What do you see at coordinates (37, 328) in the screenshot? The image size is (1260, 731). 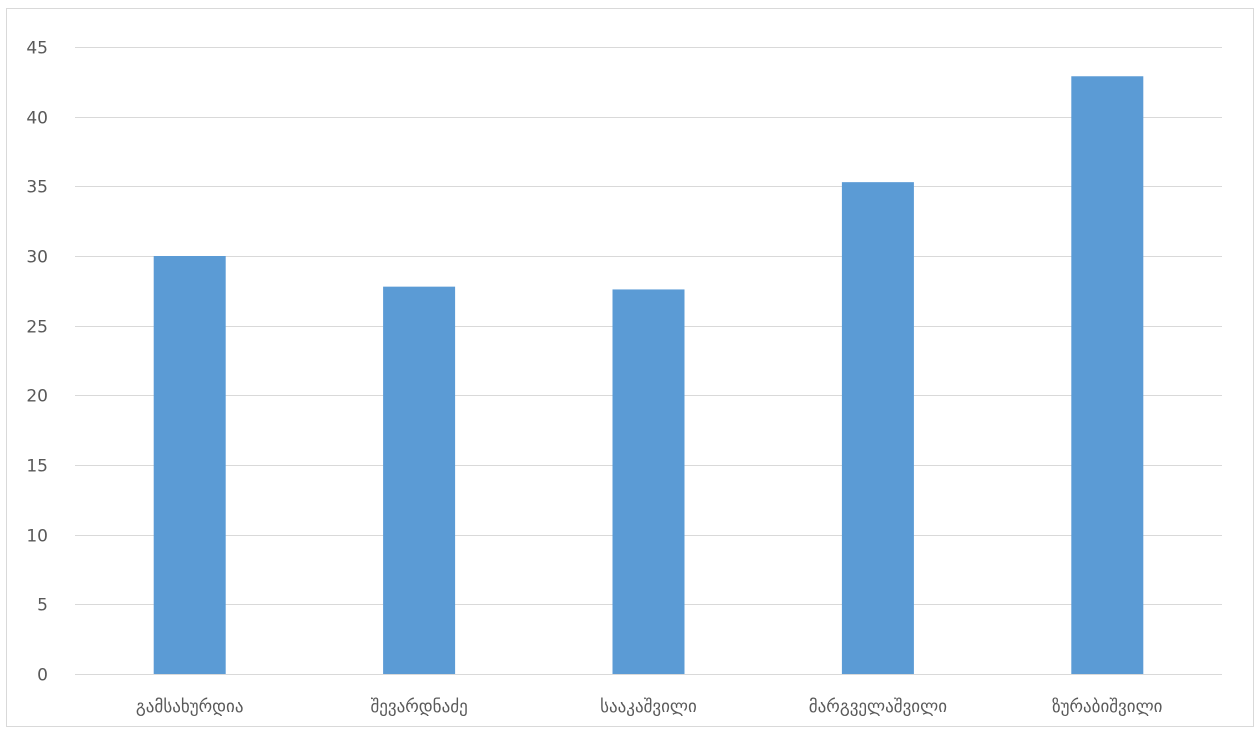 I see `y-tick-label: 25` at bounding box center [37, 328].